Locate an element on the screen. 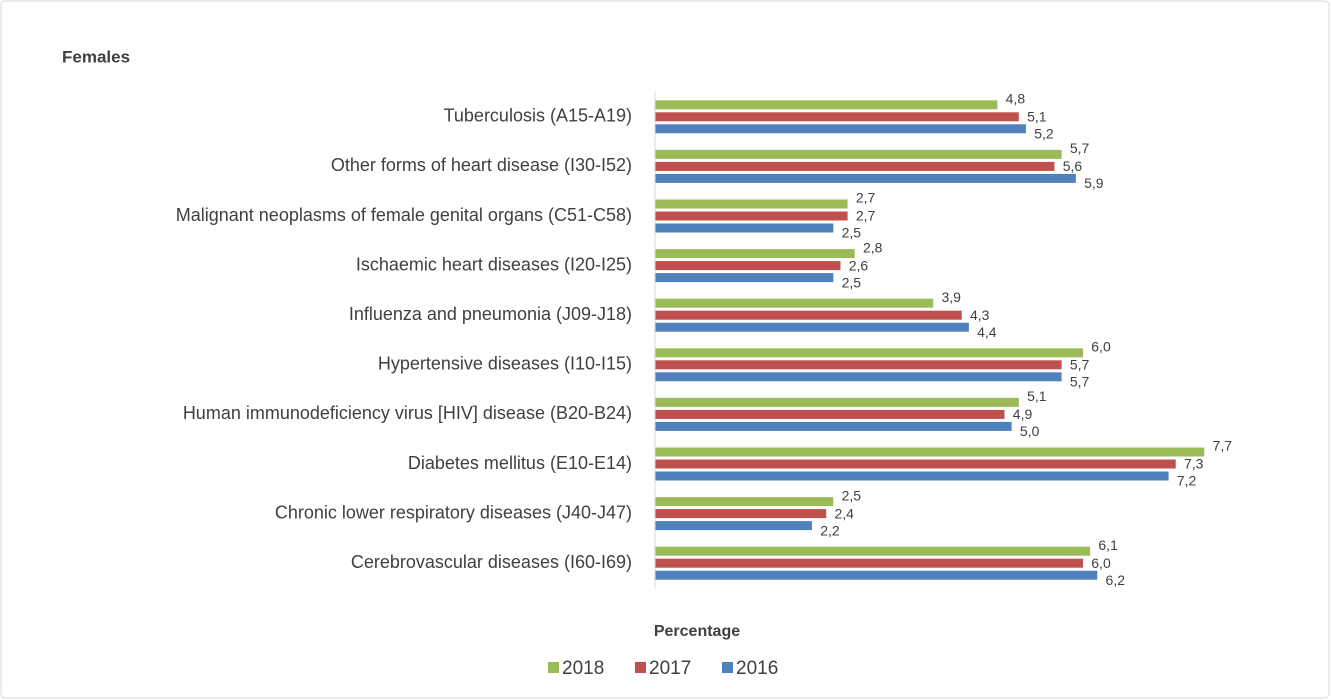 The image size is (1331, 700). value-label: 5,0 is located at coordinates (1030, 431).